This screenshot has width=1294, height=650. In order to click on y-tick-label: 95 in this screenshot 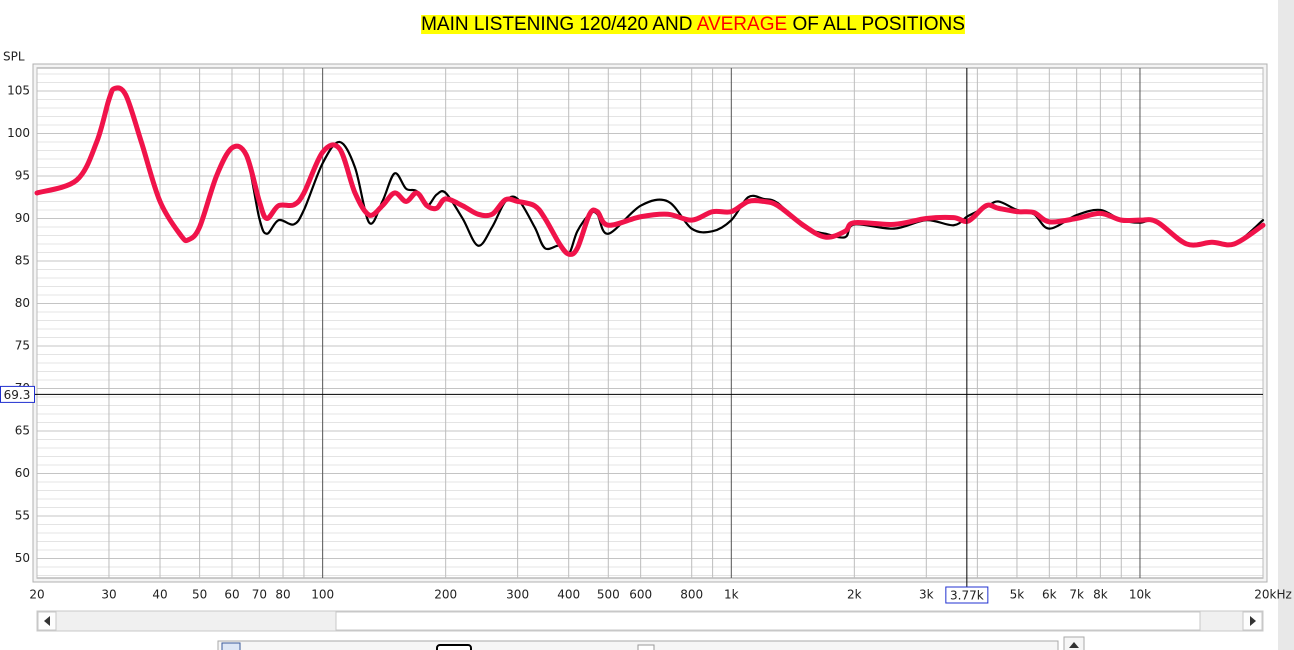, I will do `click(22, 175)`.